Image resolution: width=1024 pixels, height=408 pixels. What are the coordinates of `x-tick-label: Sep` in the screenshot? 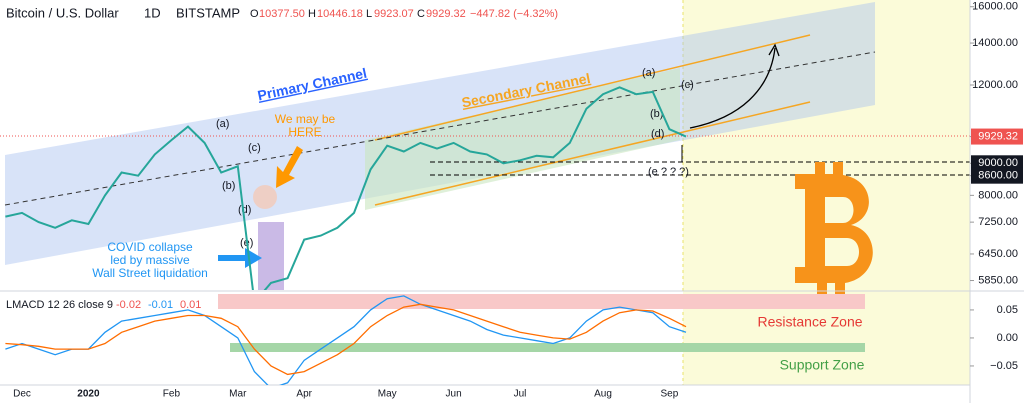 It's located at (670, 394).